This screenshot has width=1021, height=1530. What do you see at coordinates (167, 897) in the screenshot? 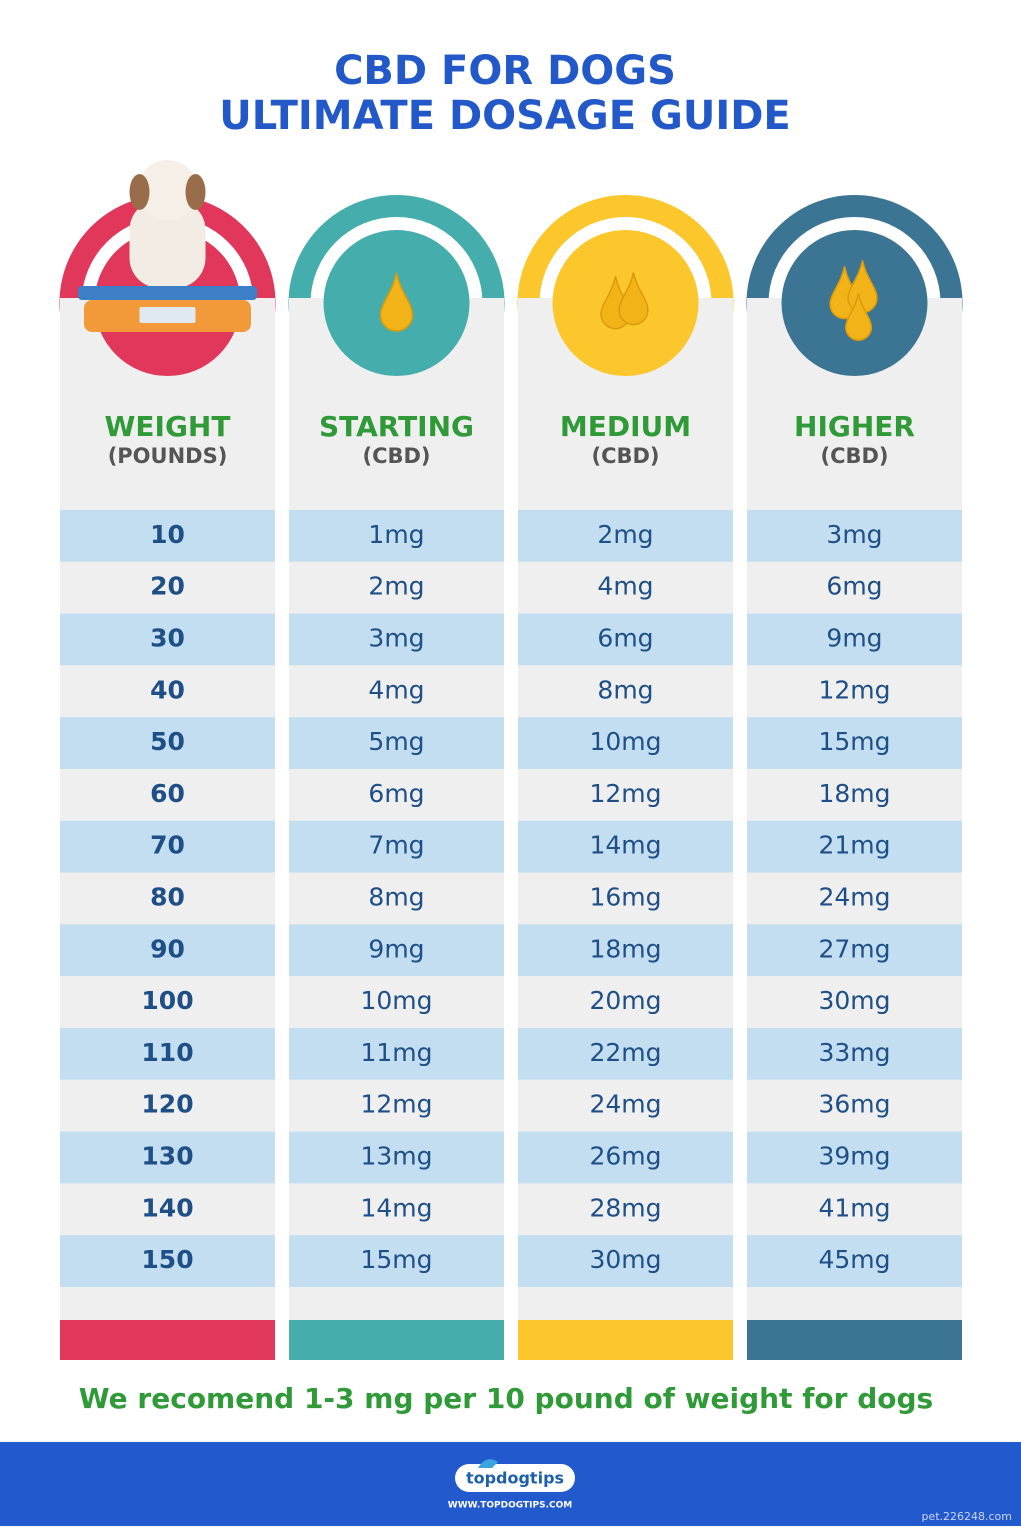
I see `cell: 80` at bounding box center [167, 897].